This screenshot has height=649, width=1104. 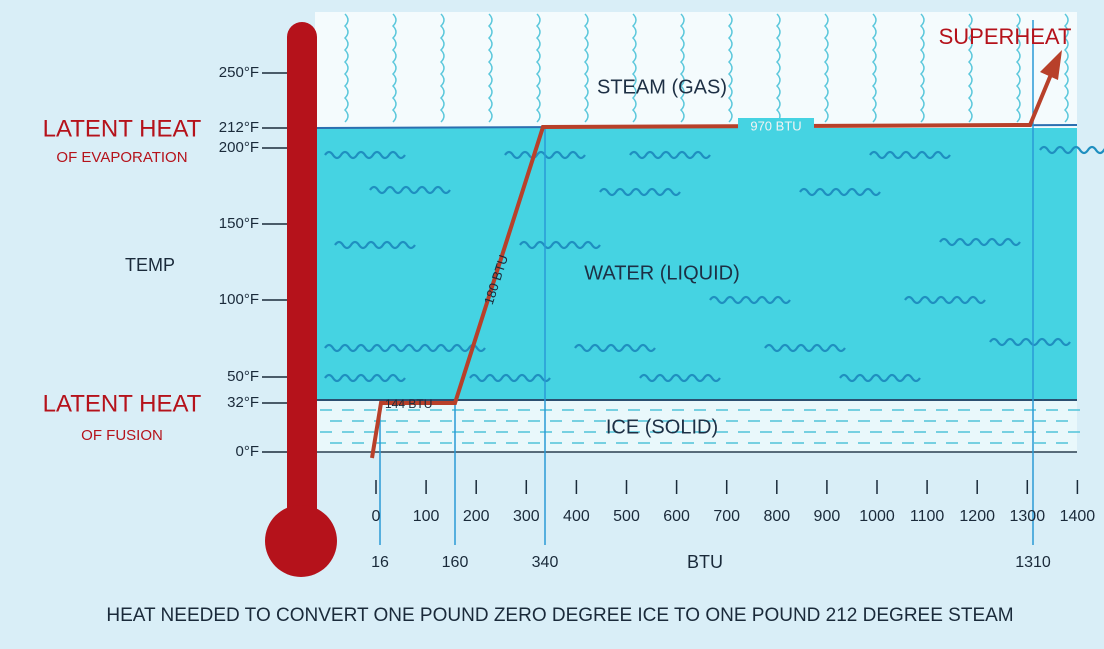 I want to click on thermometer-bulb, so click(x=301, y=541).